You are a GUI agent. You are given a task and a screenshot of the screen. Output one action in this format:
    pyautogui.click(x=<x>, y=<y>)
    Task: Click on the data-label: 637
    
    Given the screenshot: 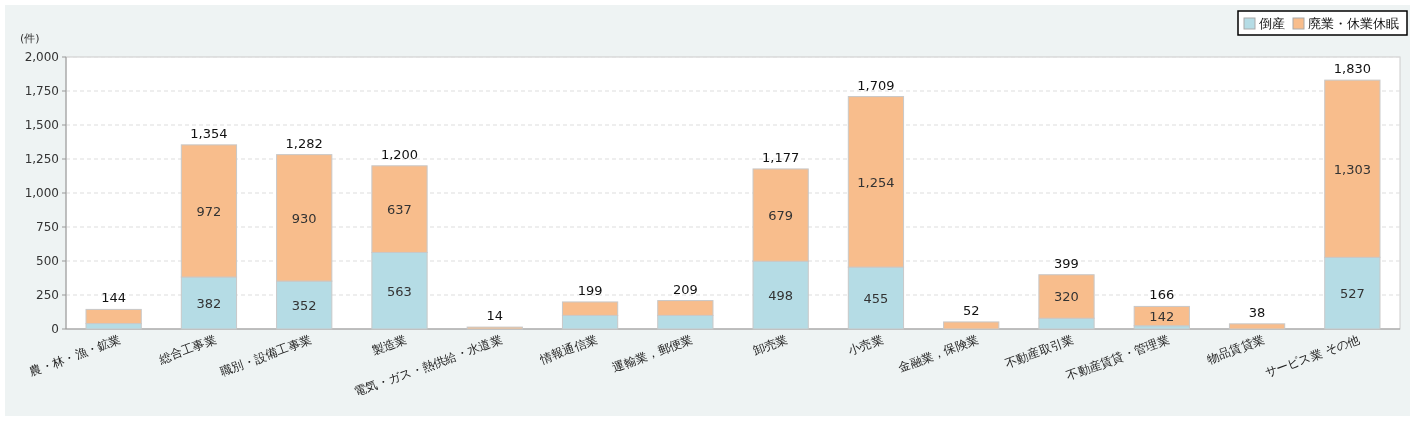 What is the action you would take?
    pyautogui.click(x=399, y=210)
    